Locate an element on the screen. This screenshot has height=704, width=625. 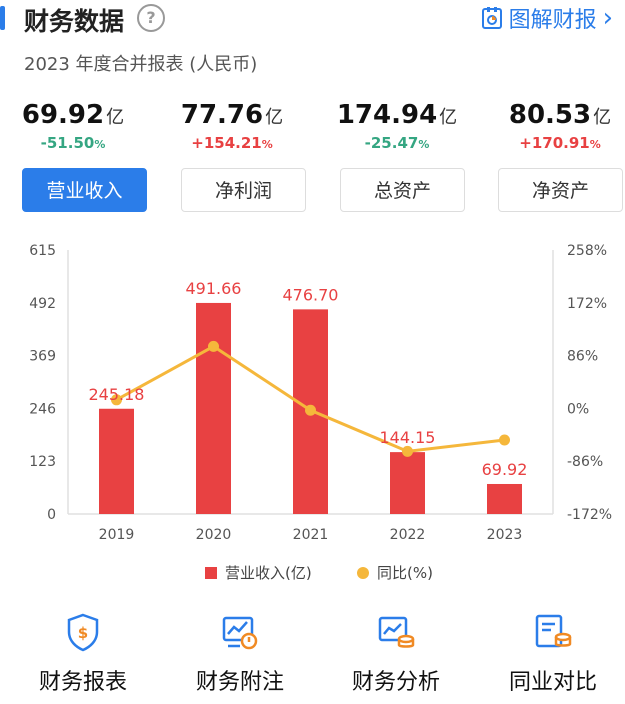
y-tick-label-right: 258% is located at coordinates (587, 251).